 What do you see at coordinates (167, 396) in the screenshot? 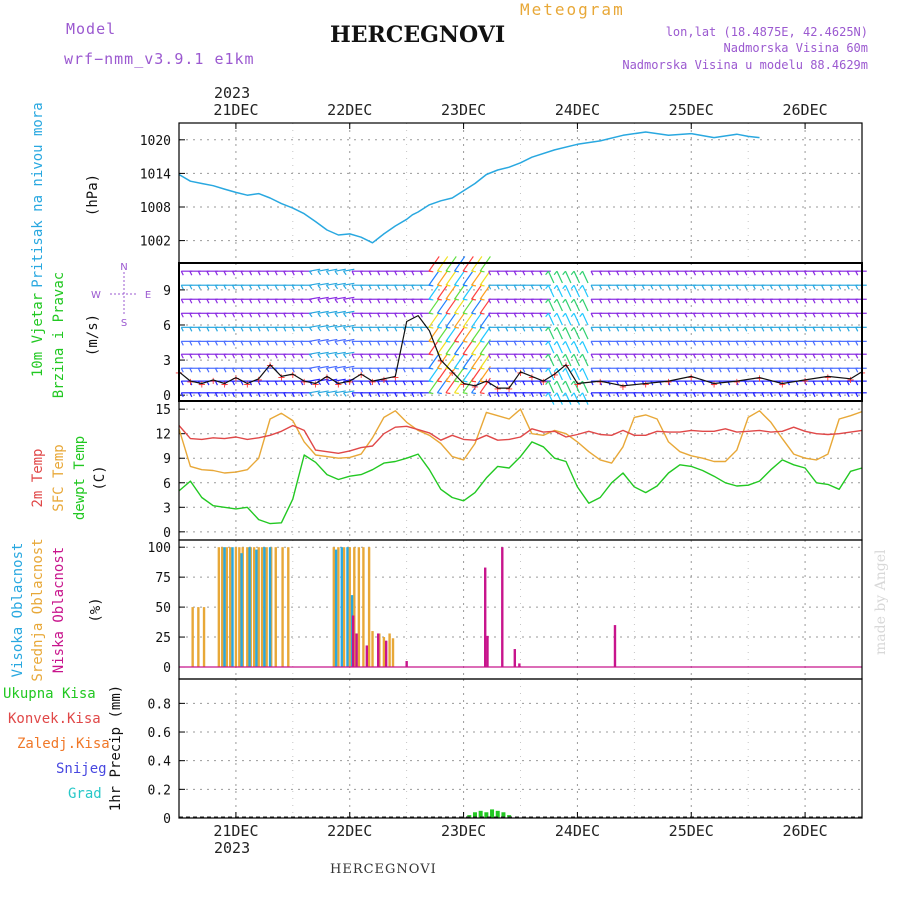
I see `ytick-label: 0` at bounding box center [167, 396].